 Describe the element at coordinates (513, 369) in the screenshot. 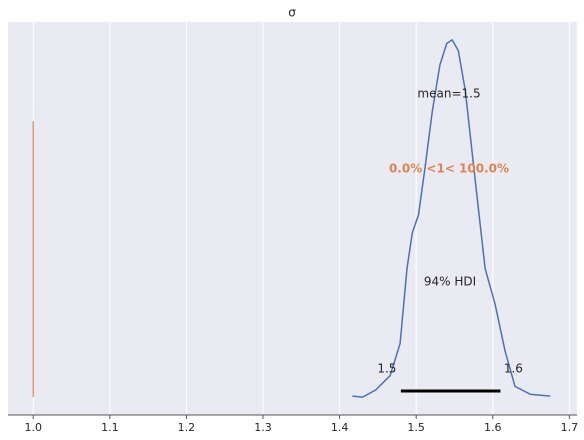

I see `hdi-high-label: 1.6` at that location.